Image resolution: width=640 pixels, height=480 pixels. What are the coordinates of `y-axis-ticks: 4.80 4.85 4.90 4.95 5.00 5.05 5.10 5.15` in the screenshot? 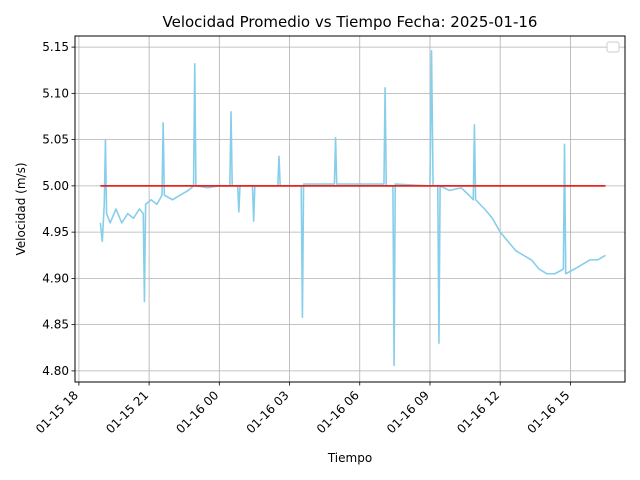 It's located at (58, 209).